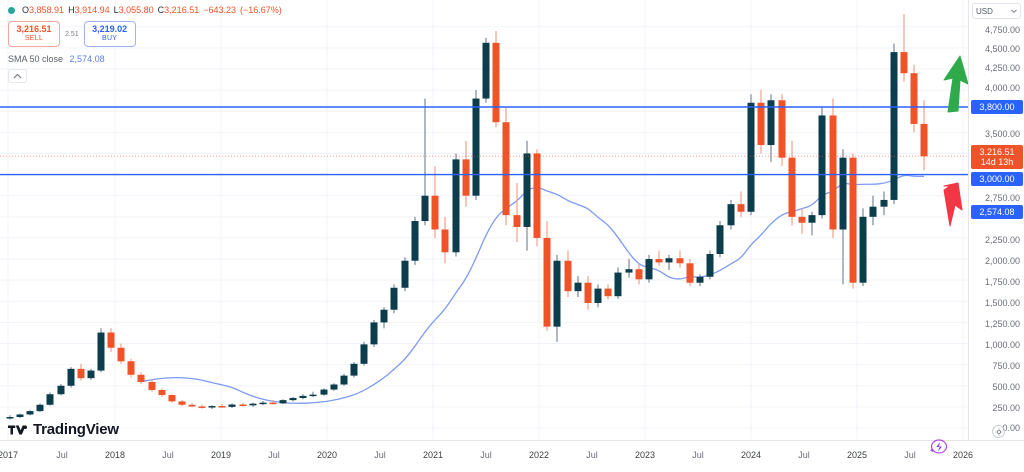 The width and height of the screenshot is (1024, 472). What do you see at coordinates (136, 10) in the screenshot?
I see `low-value: 3,055.80` at bounding box center [136, 10].